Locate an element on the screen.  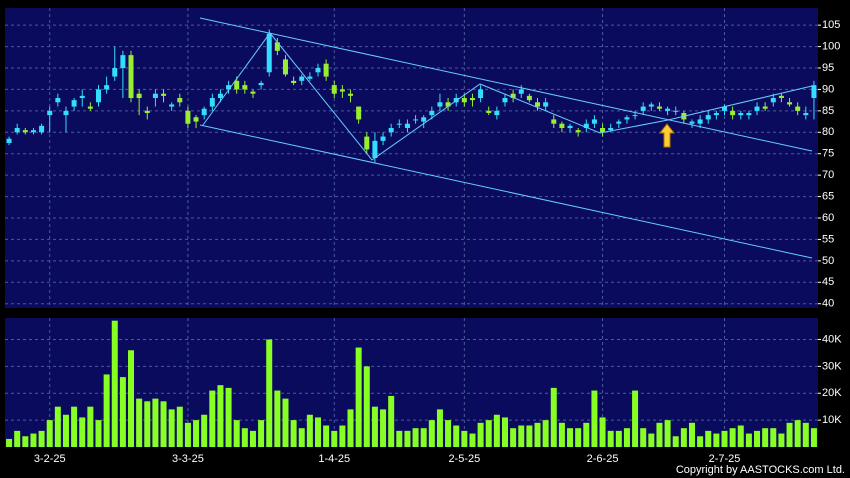
y-tick-label: 20K is located at coordinates (832, 393).